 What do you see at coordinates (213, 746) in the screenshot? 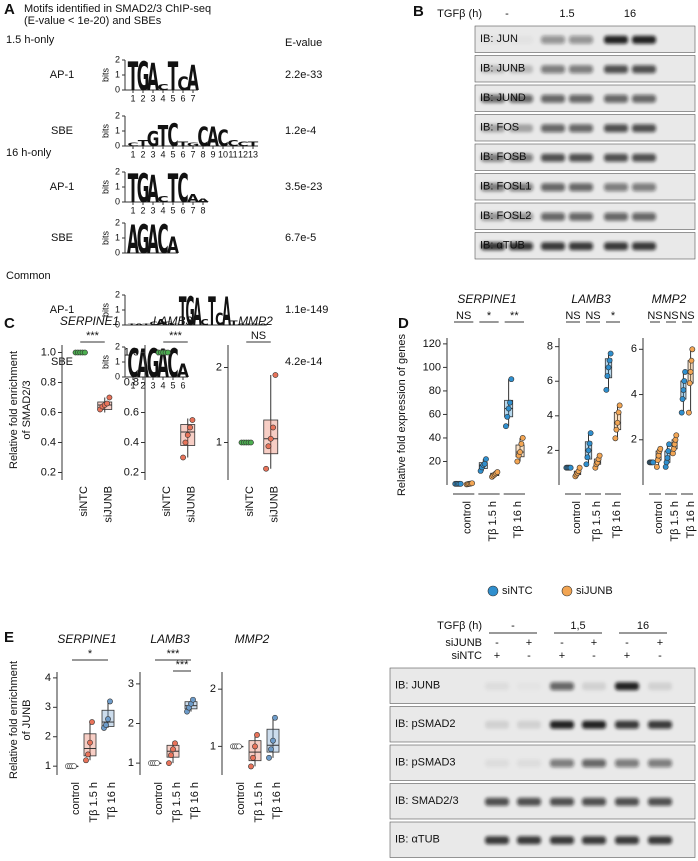
I see `y-tick-label: 1` at bounding box center [213, 746].